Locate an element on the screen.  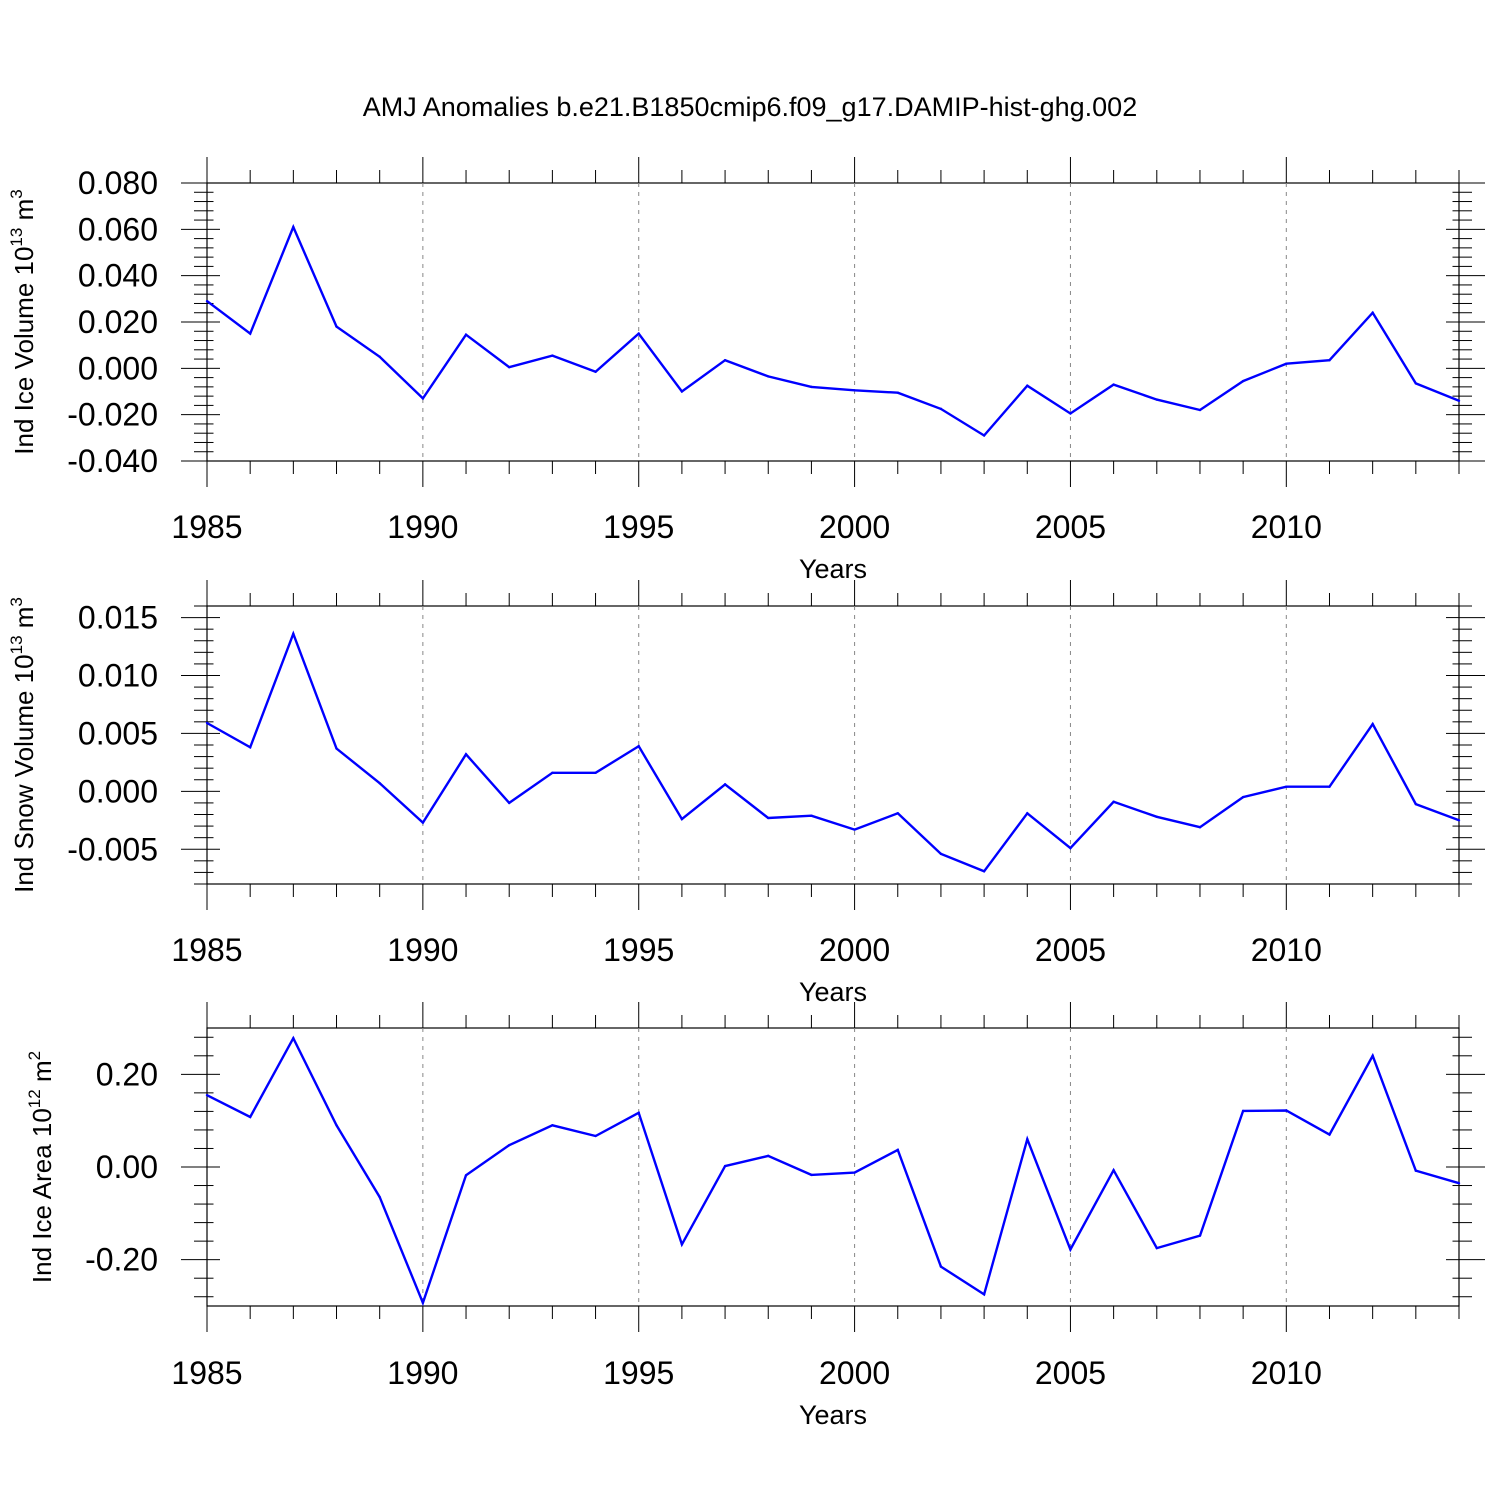
y-axis-label: Ind Snow Volume 1013 m3 is located at coordinates (23, 745).